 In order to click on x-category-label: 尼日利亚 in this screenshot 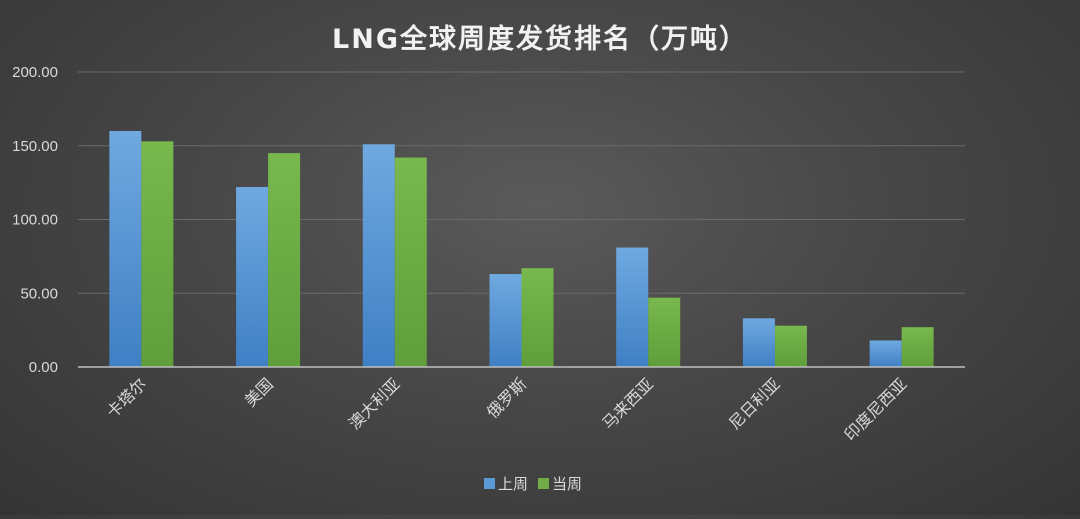, I will do `click(754, 403)`.